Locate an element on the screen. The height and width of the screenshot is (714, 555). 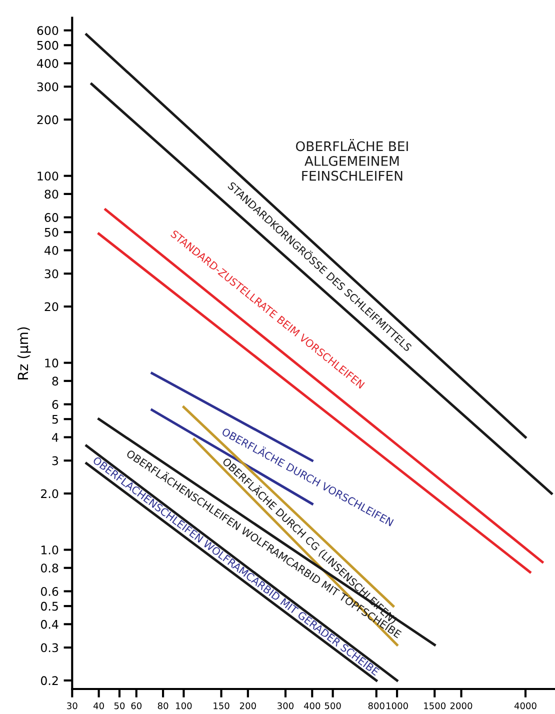
x-tick-label: 800 is located at coordinates (376, 706).